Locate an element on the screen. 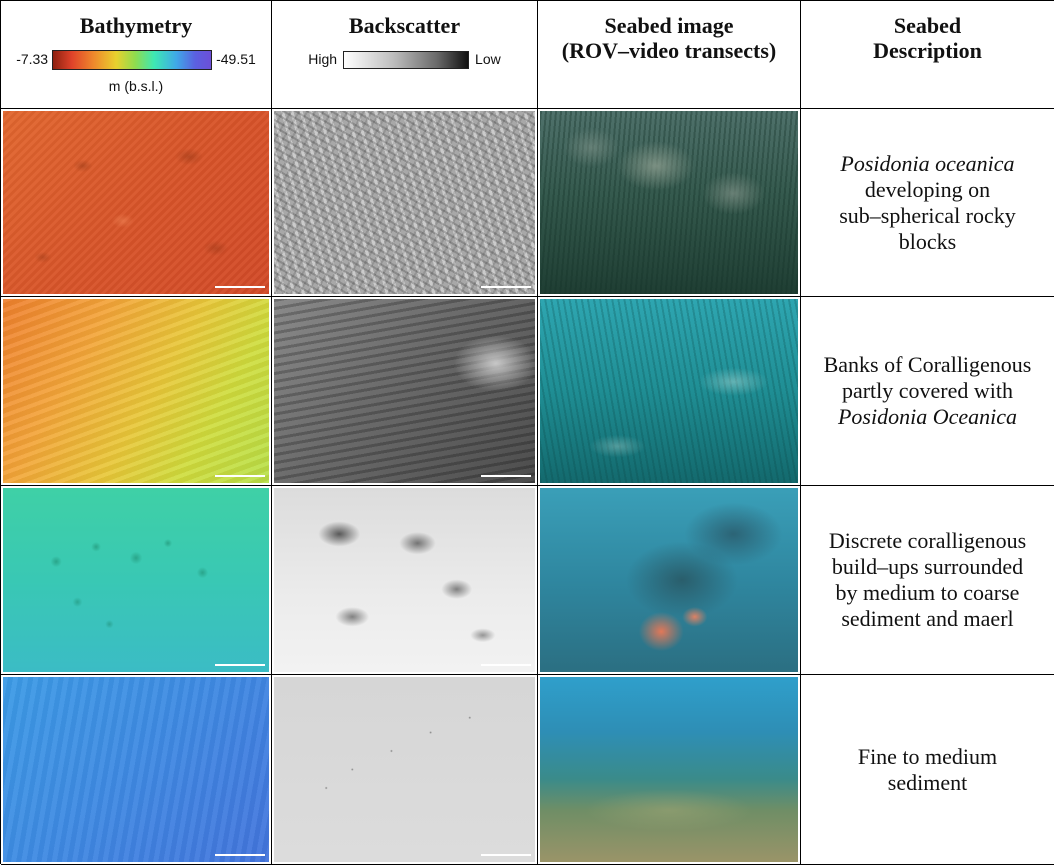 This screenshot has width=1054, height=865. seabed-description-title-line2: Description is located at coordinates (927, 50).